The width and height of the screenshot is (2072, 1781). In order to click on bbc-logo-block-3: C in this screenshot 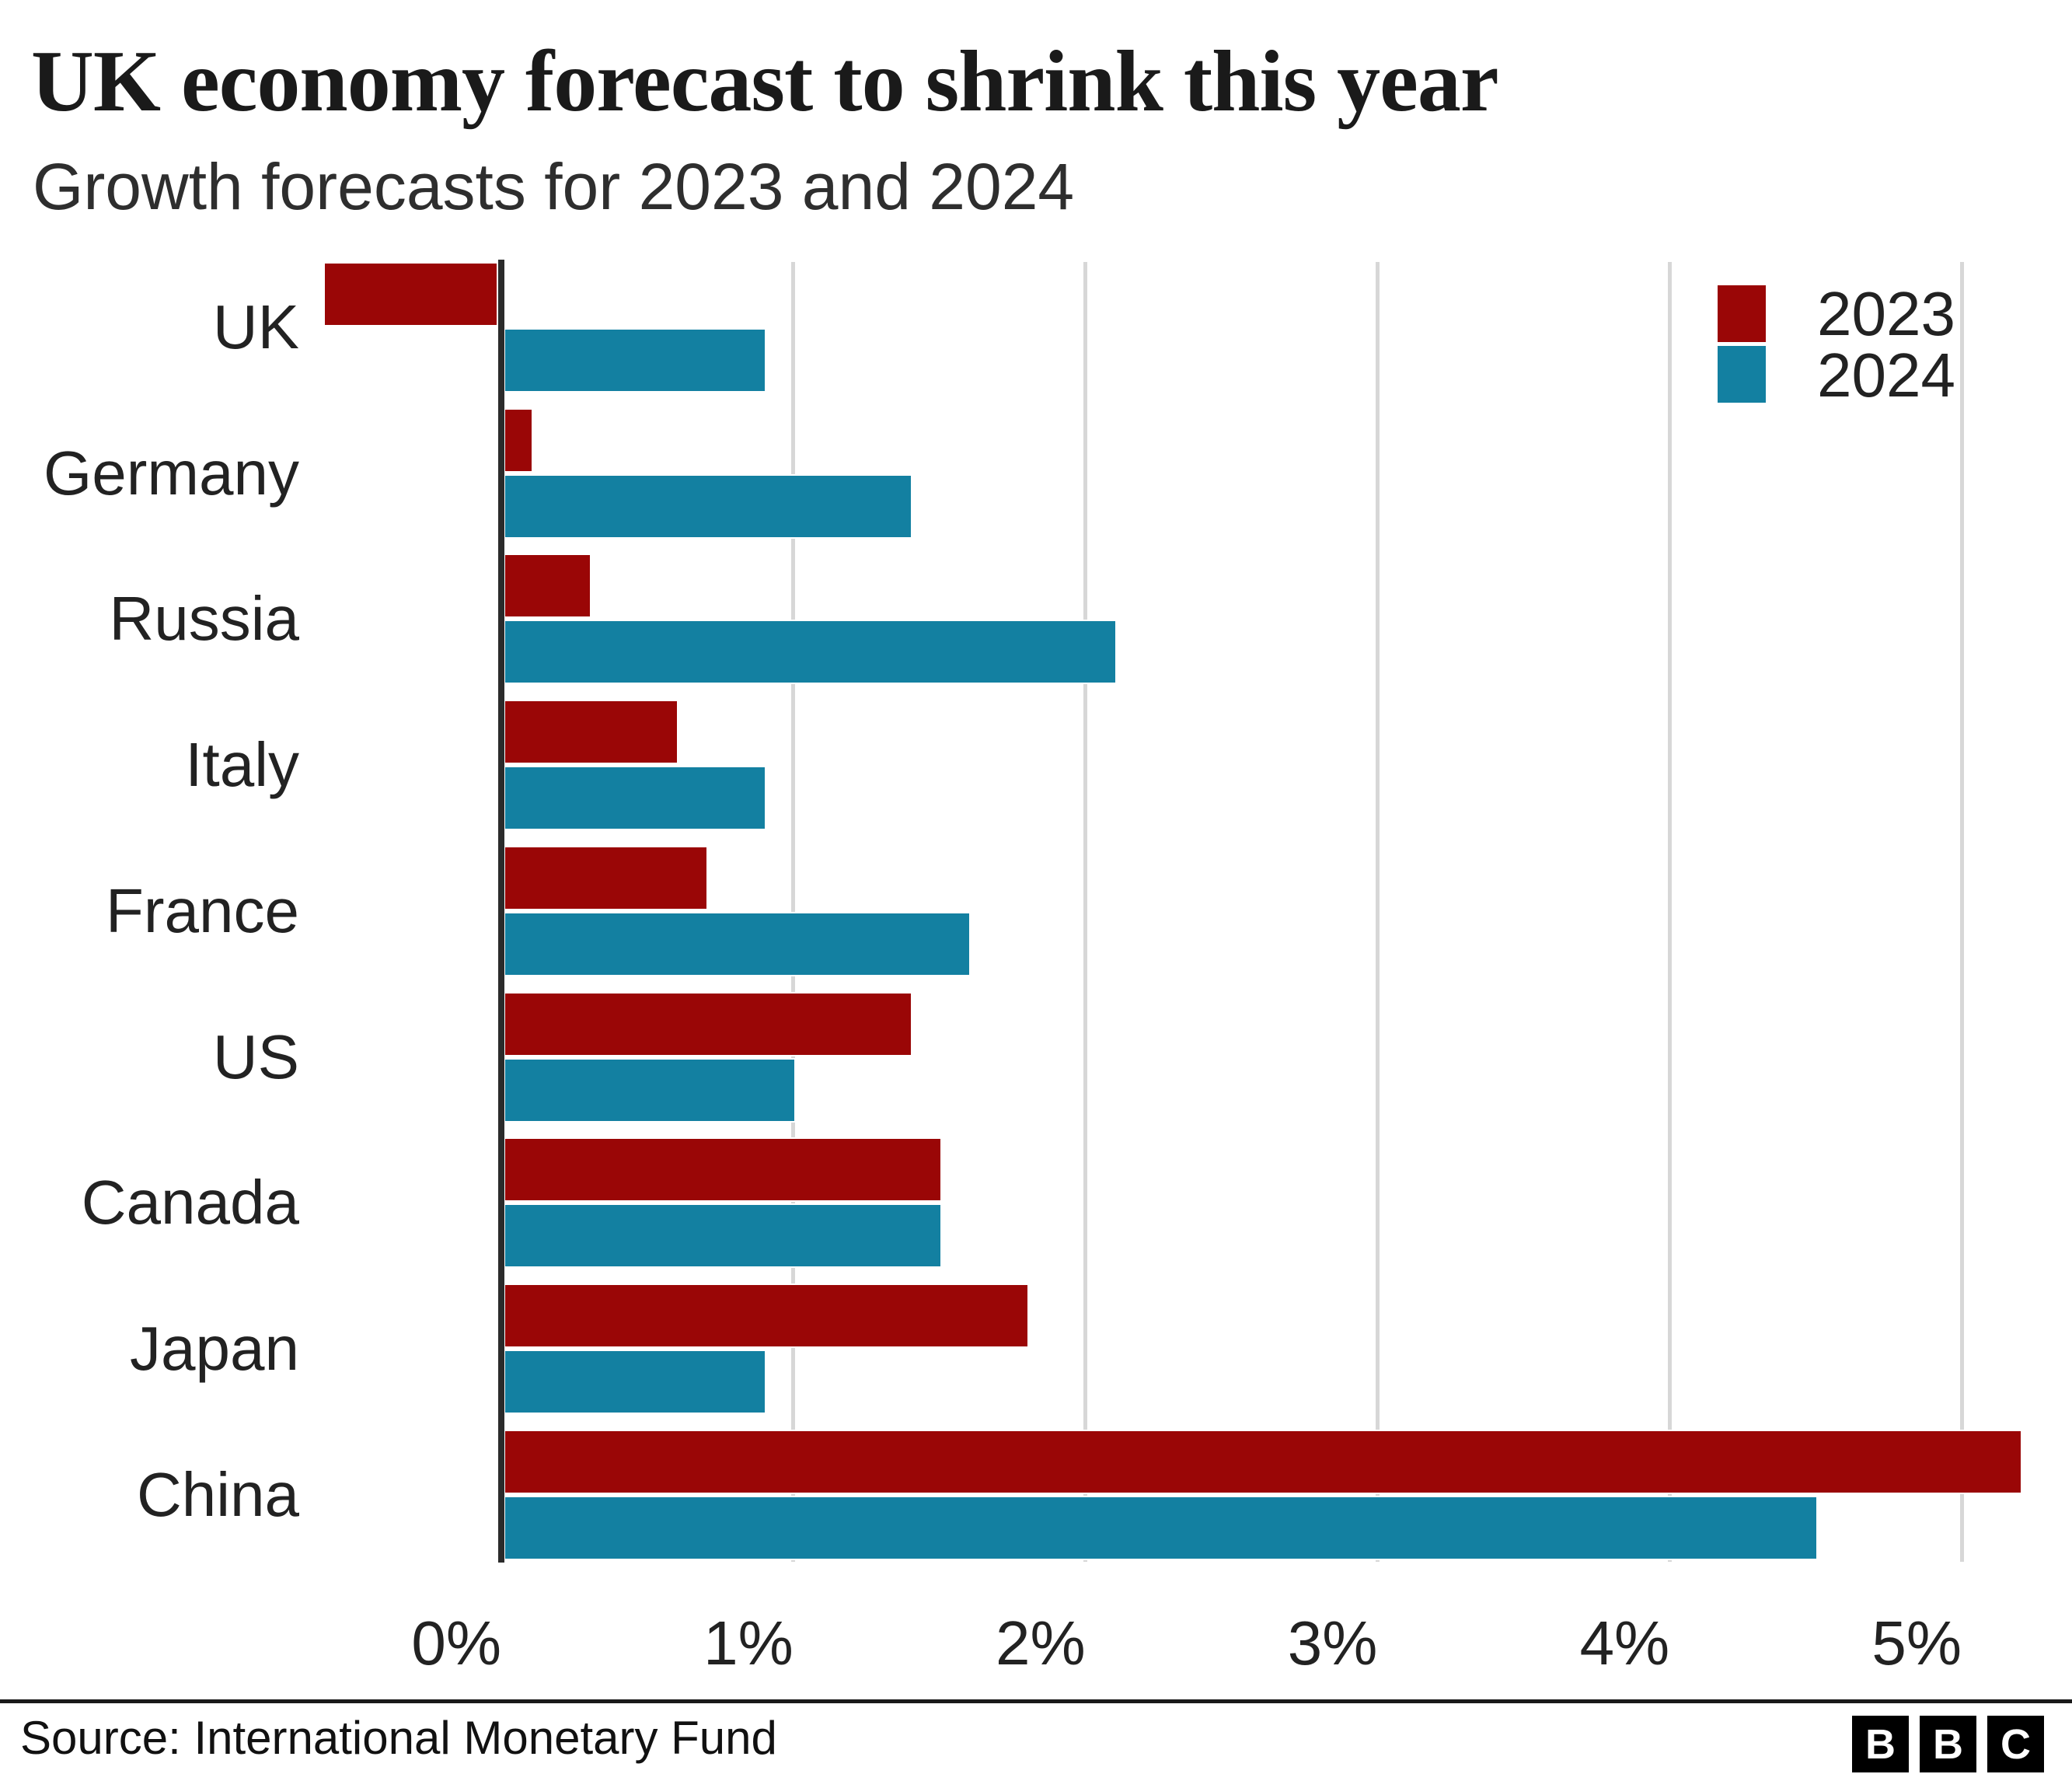, I will do `click(2015, 1744)`.